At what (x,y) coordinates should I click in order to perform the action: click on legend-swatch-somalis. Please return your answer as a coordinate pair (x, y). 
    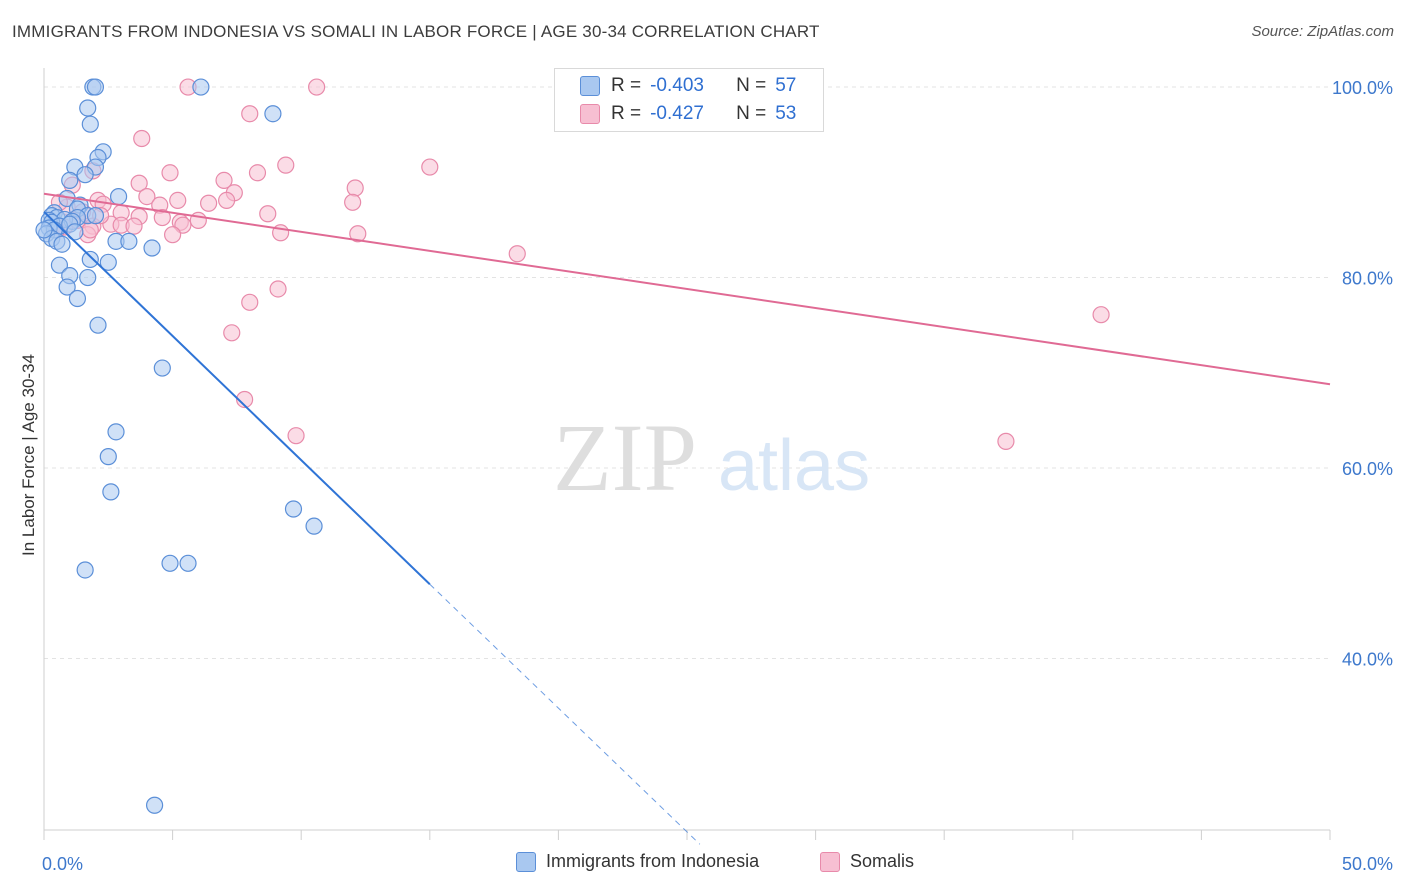
    Looking at the image, I should click on (830, 861).